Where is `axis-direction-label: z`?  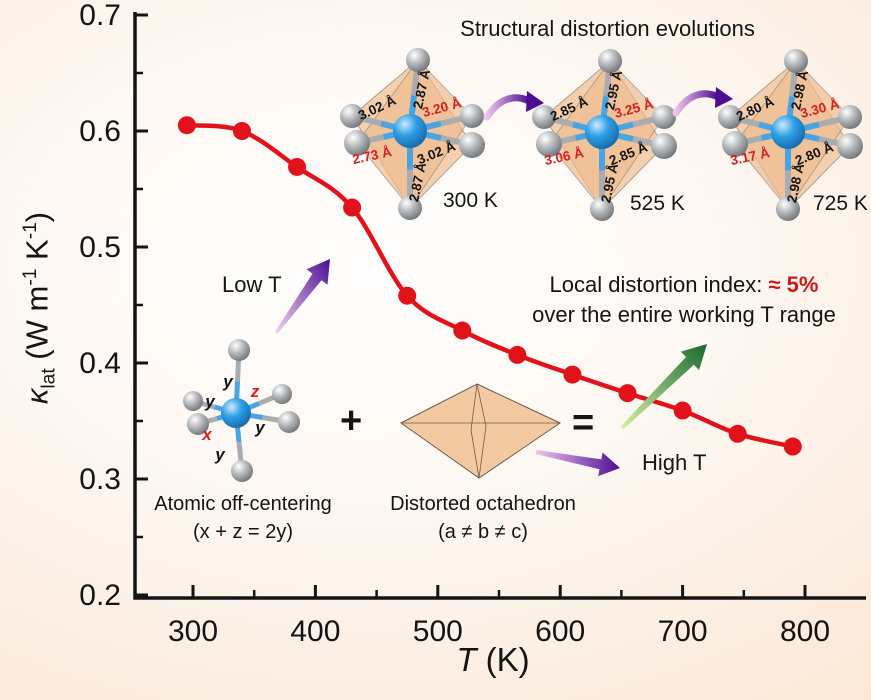 axis-direction-label: z is located at coordinates (255, 391).